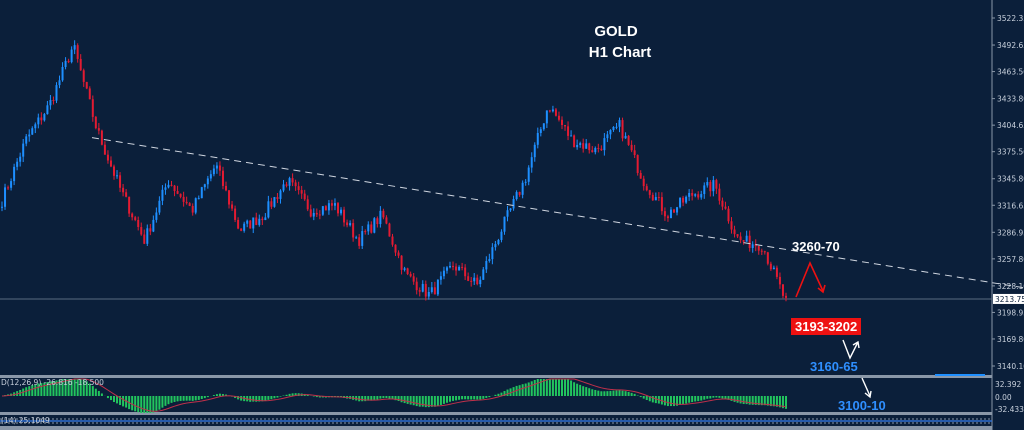  What do you see at coordinates (1008, 298) in the screenshot?
I see `current-price-box` at bounding box center [1008, 298].